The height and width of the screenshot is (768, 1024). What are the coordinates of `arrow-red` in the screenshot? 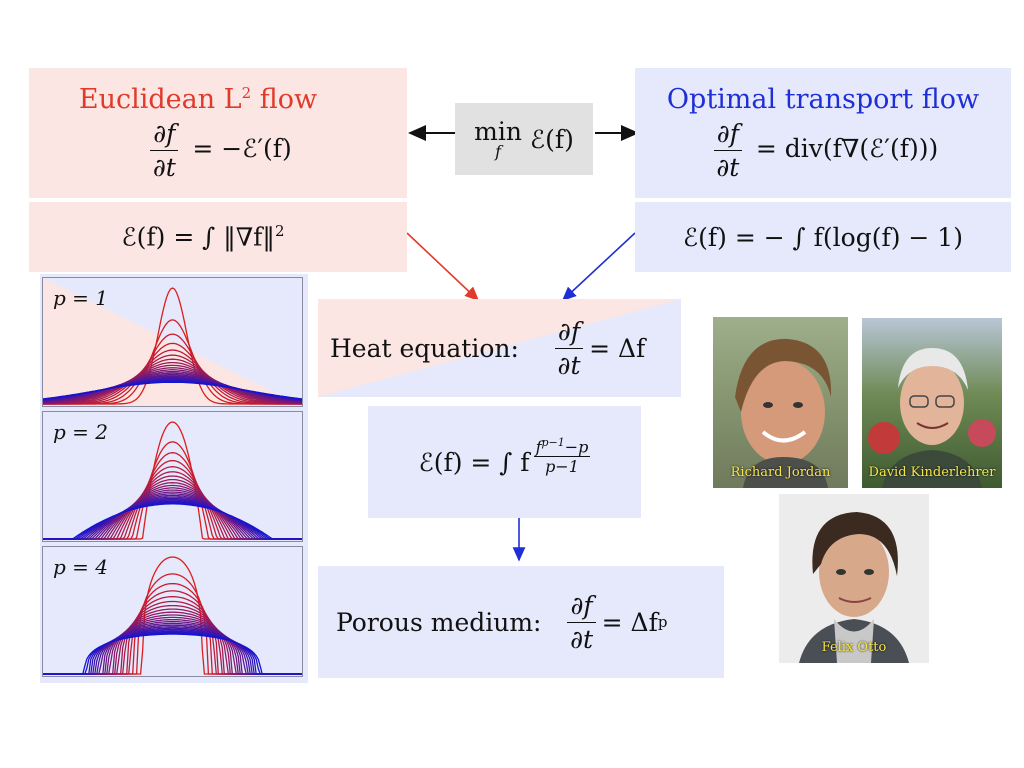 It's located at (443, 267).